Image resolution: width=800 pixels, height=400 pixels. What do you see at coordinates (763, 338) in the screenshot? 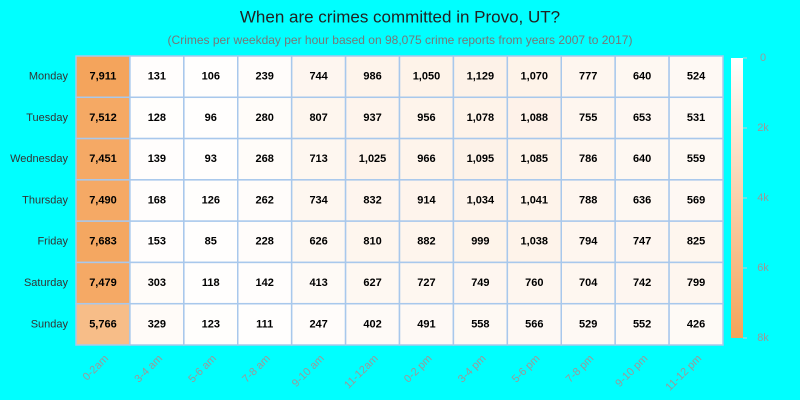
I see `colorbar-tick-label: 8k` at bounding box center [763, 338].